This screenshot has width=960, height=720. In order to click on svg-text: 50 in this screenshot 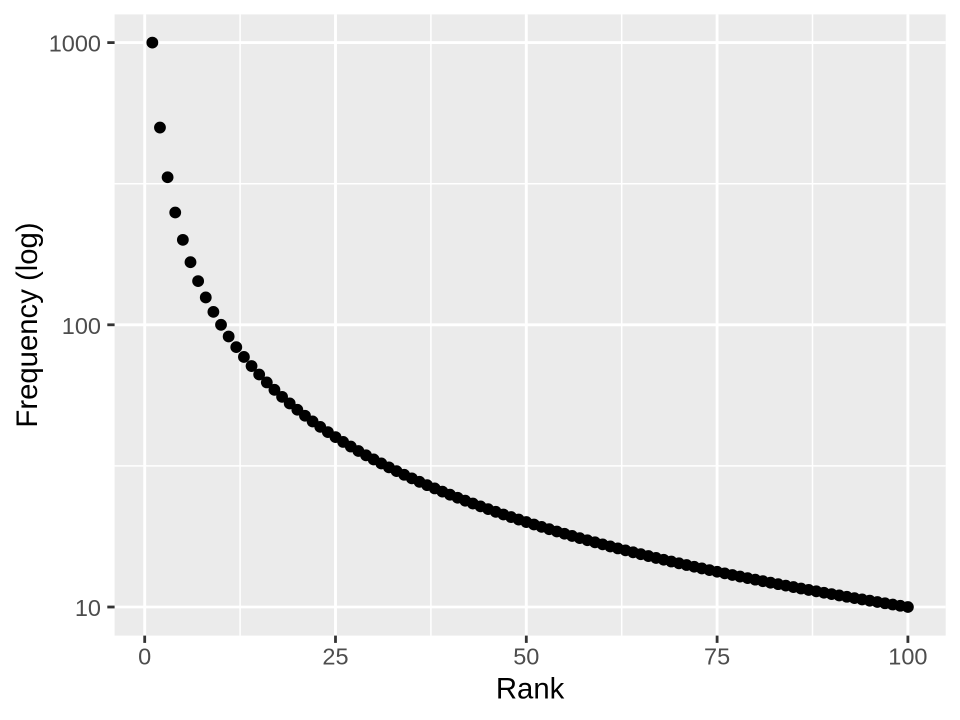, I will do `click(526, 657)`.